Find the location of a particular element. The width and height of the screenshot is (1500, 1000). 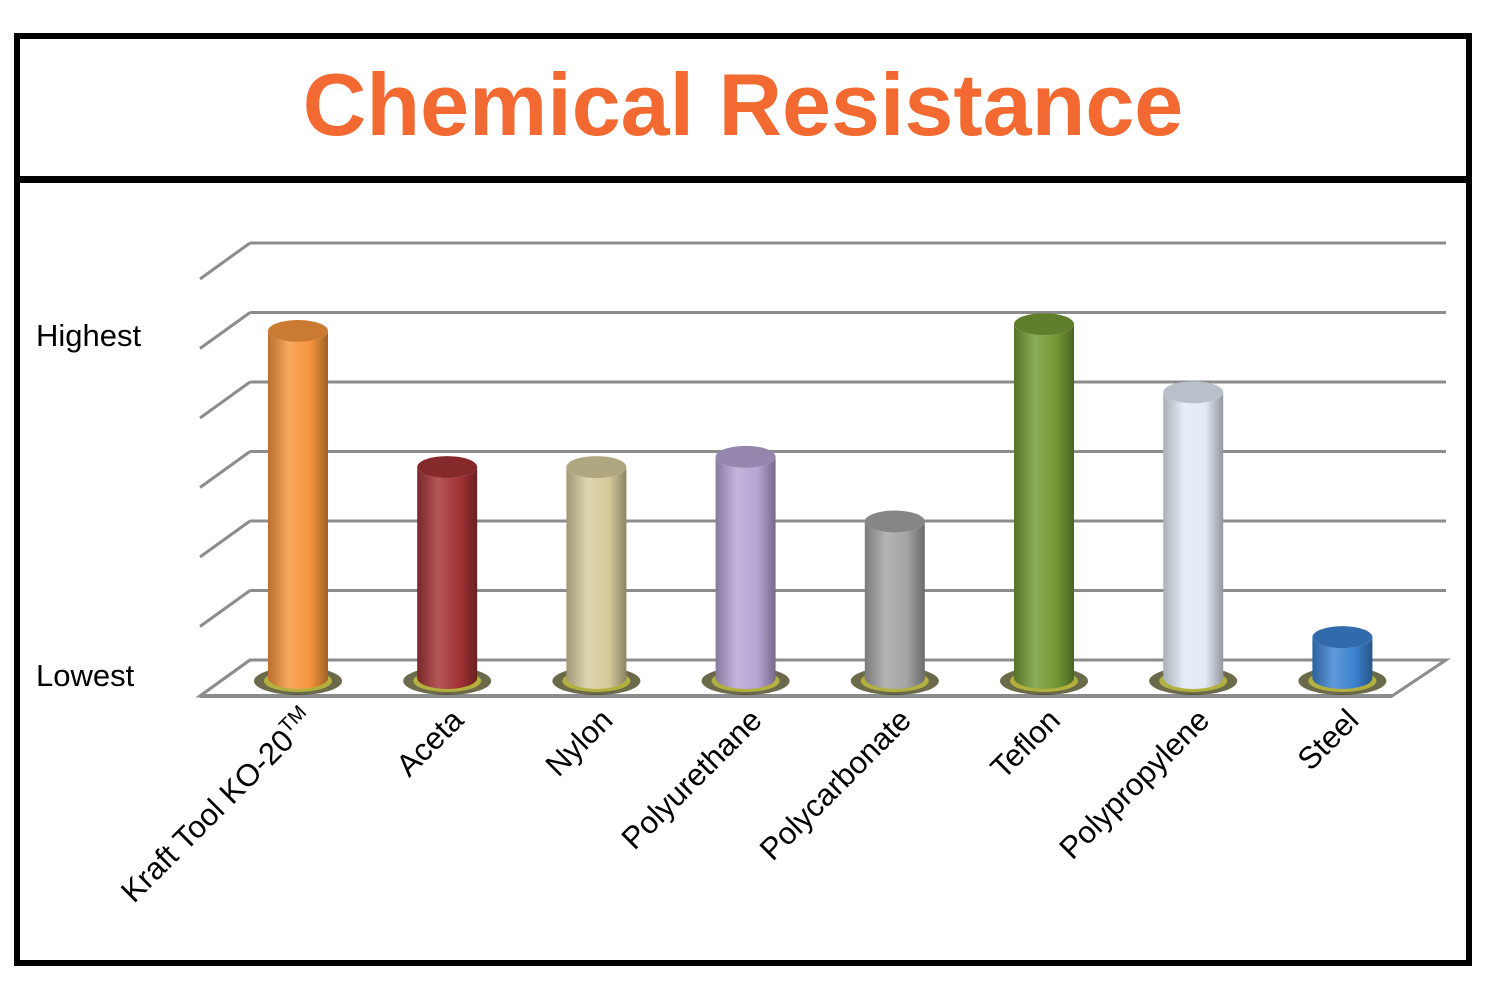

y-label-lowest: Lowest is located at coordinates (85, 675).